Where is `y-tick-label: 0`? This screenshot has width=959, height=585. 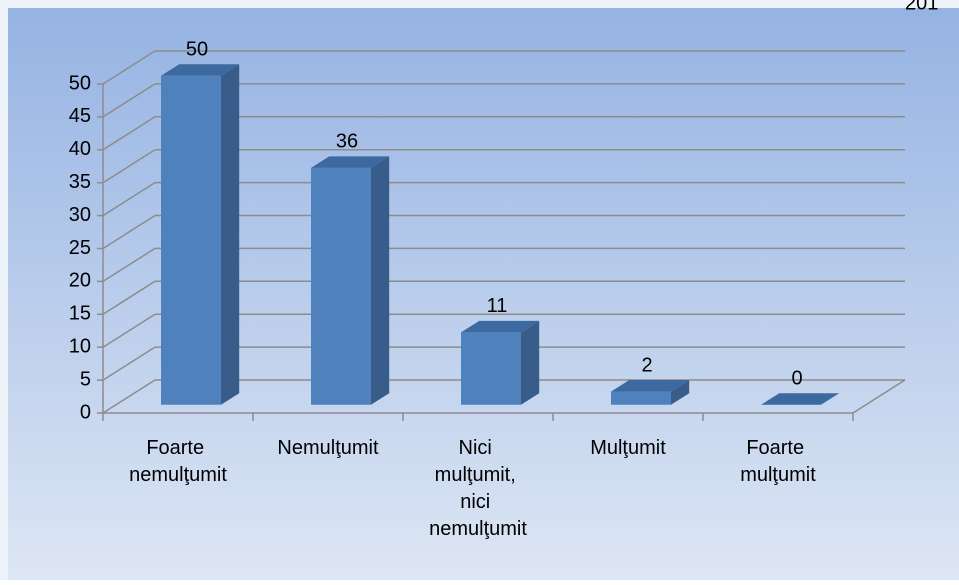 y-tick-label: 0 is located at coordinates (85, 412).